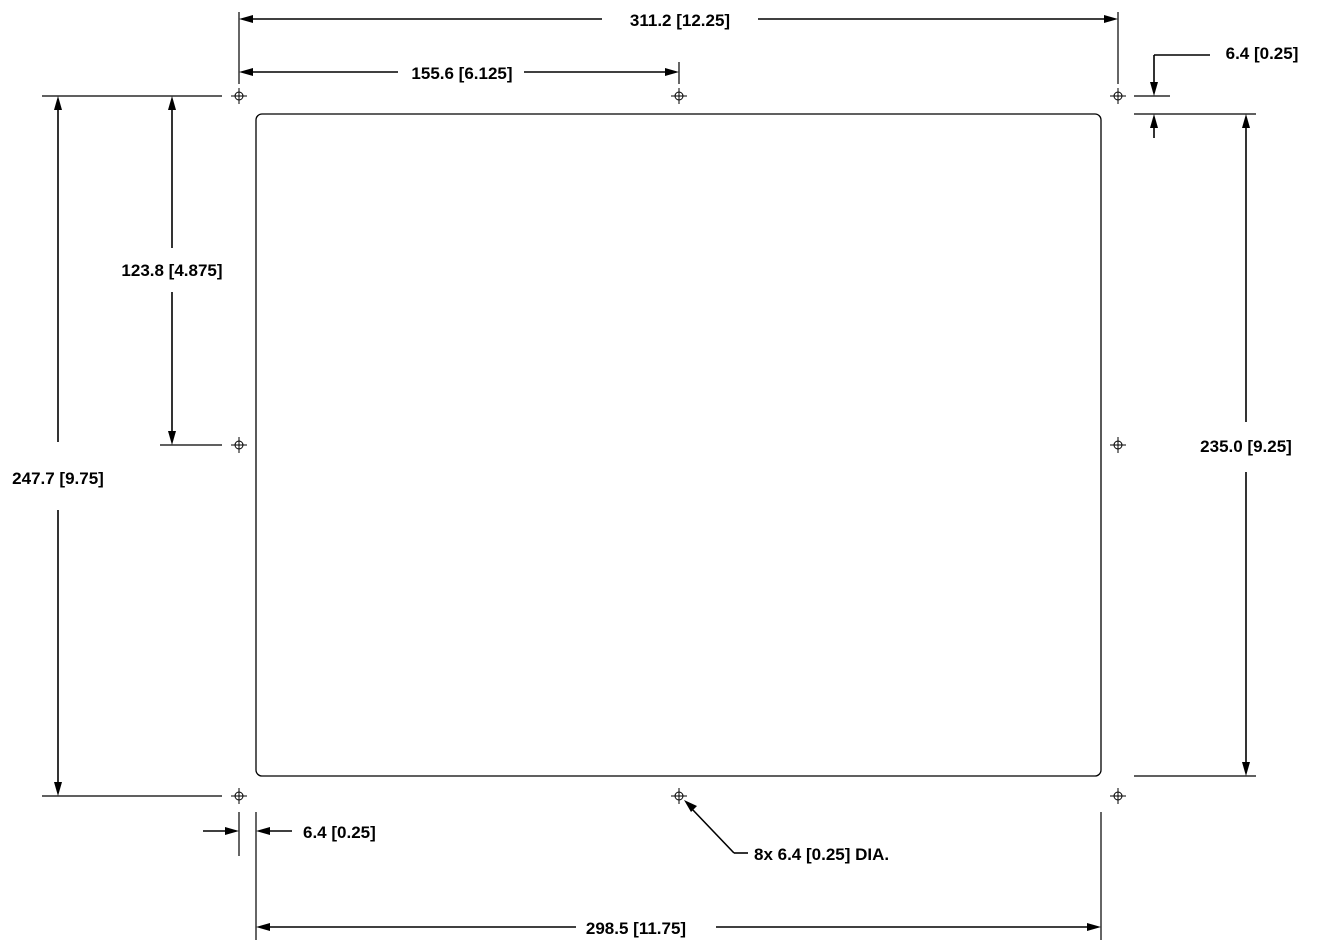 The image size is (1320, 942). I want to click on mounting-hole-middle-left, so click(239, 445).